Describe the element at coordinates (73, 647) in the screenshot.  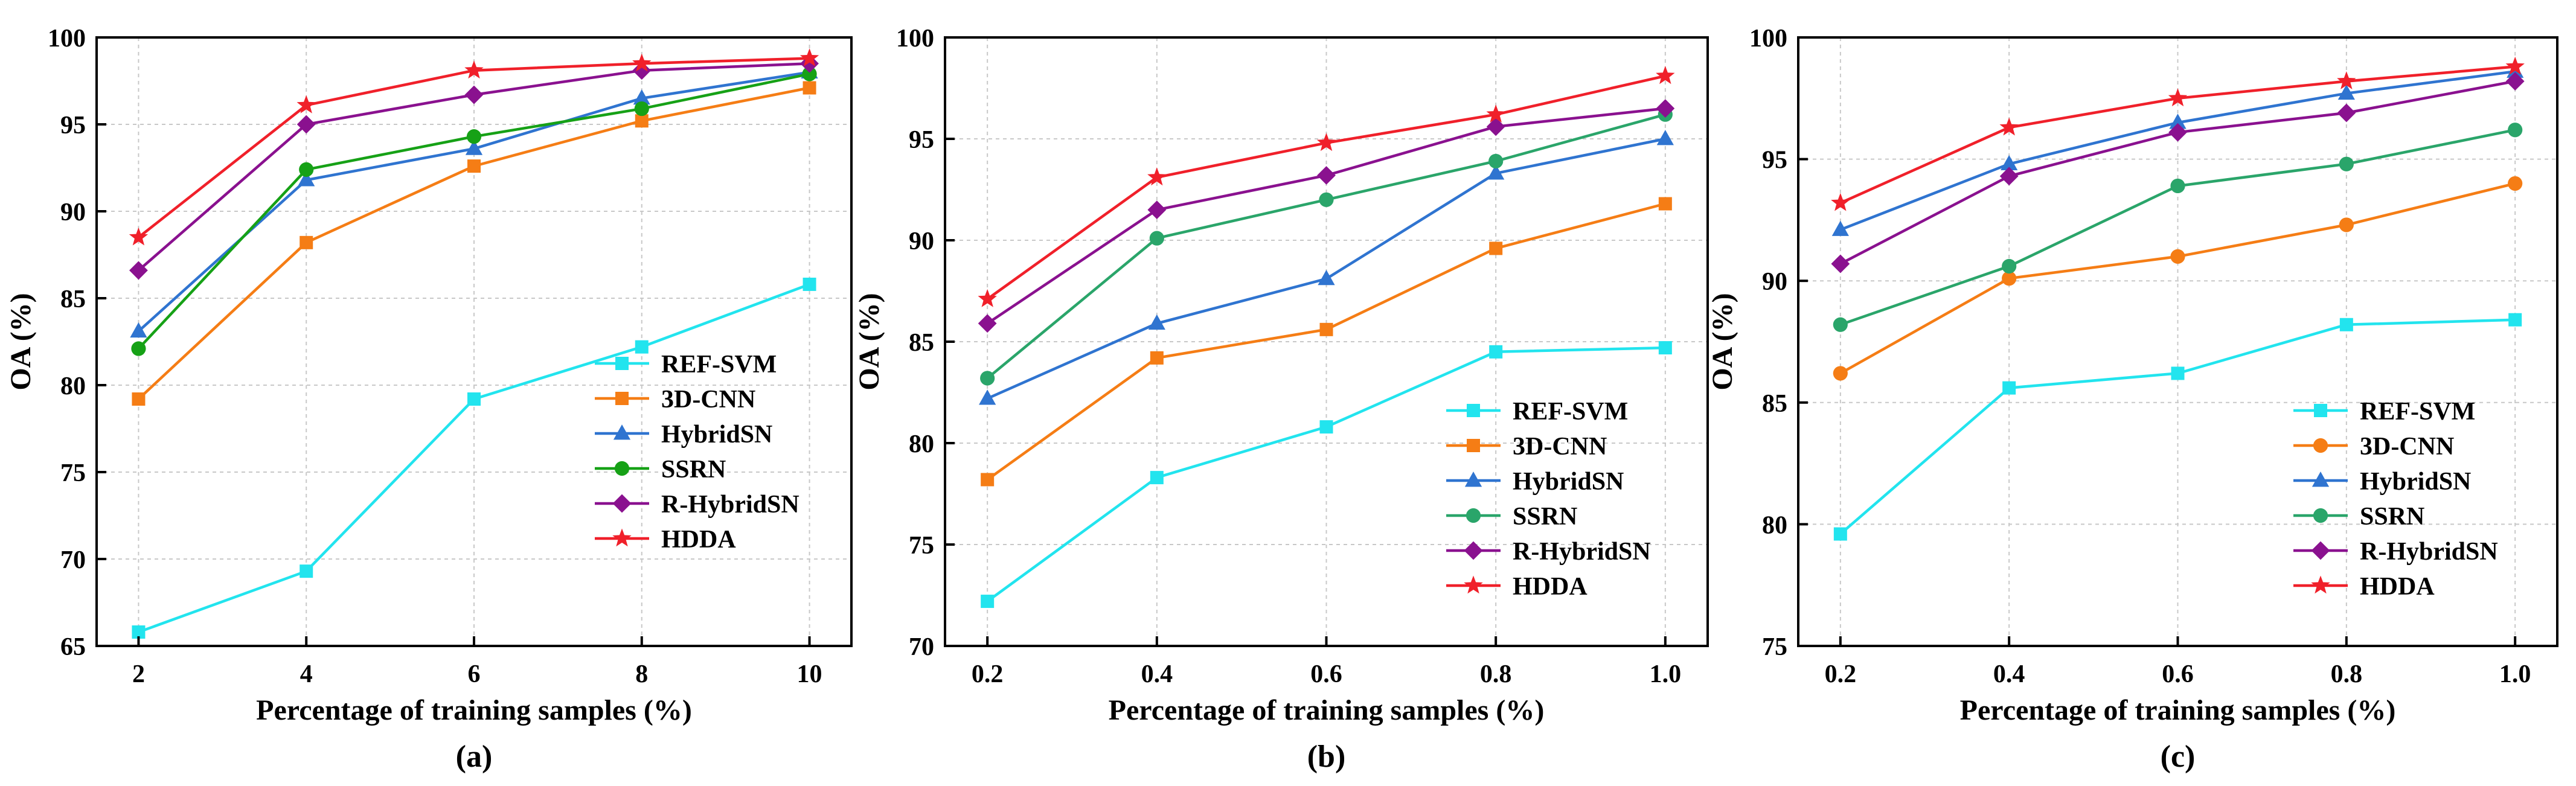
I see `y-tick-label: 65` at that location.